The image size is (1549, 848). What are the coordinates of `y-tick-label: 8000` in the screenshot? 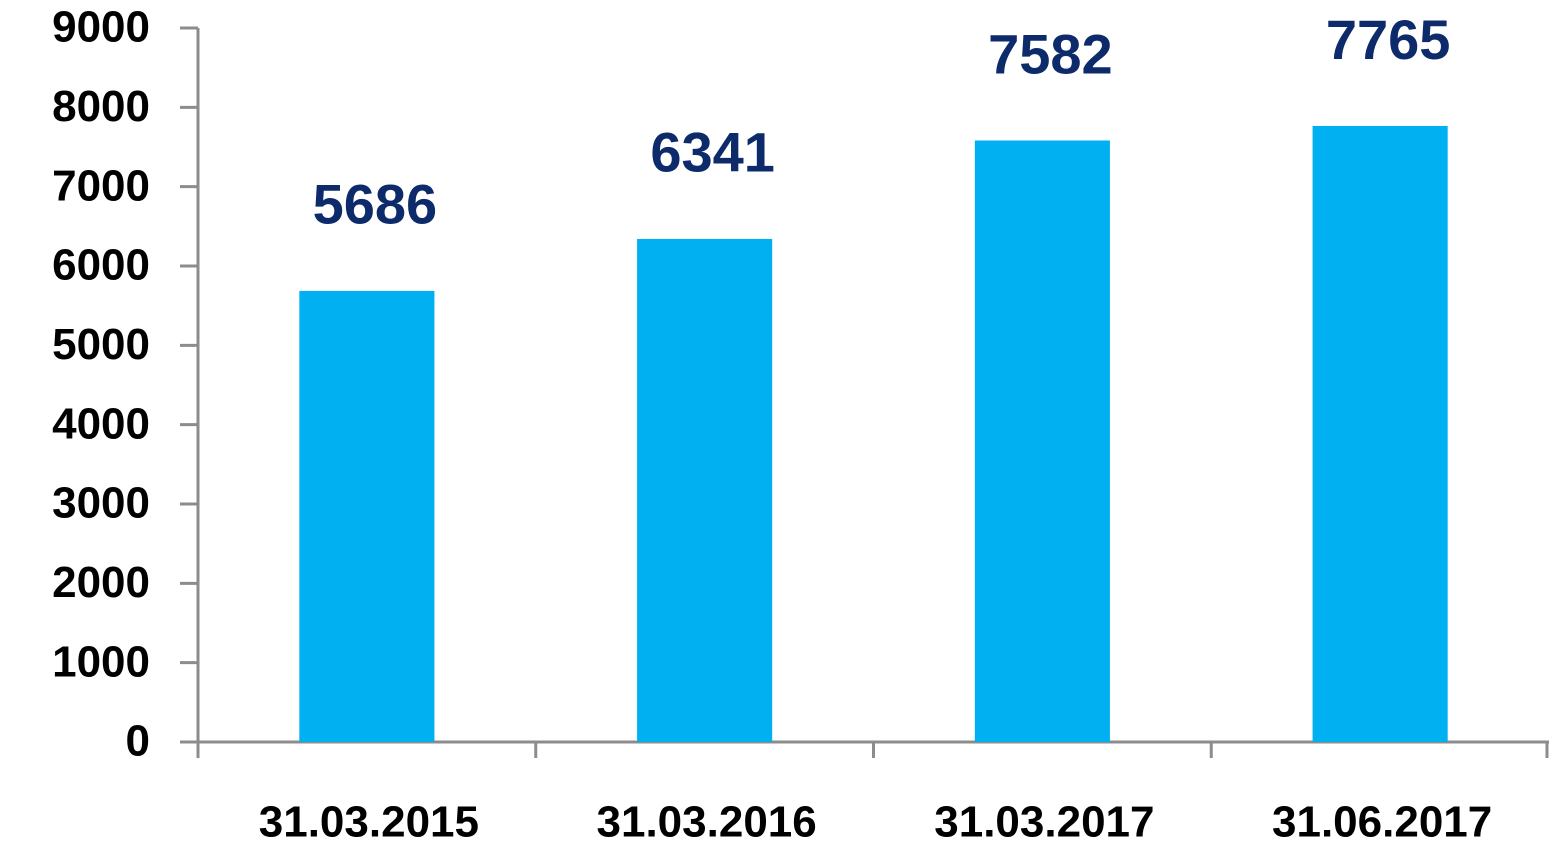 It's located at (101, 106).